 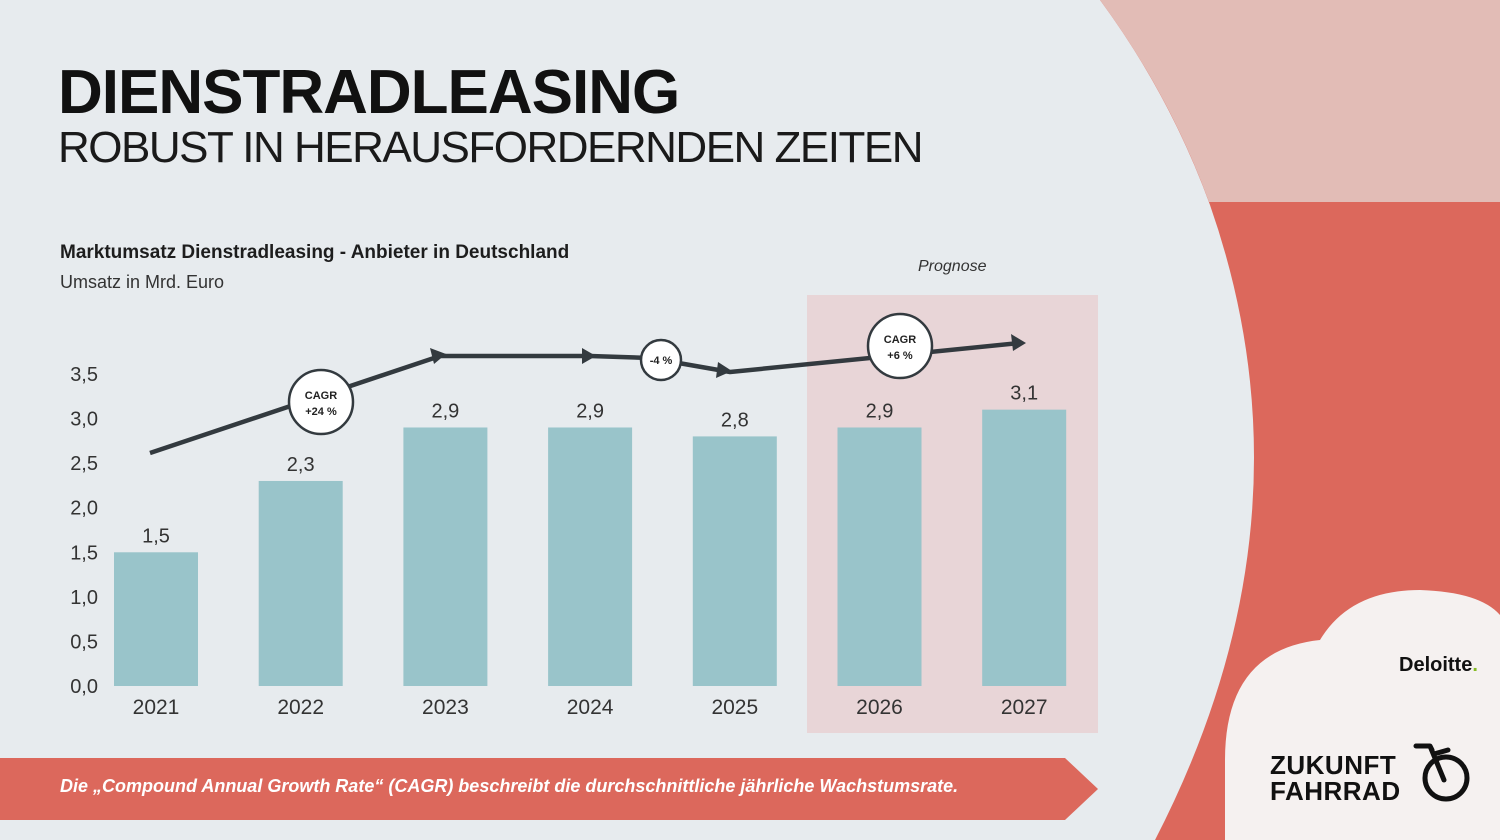 I want to click on data-label-2023: 2,9, so click(x=445, y=411).